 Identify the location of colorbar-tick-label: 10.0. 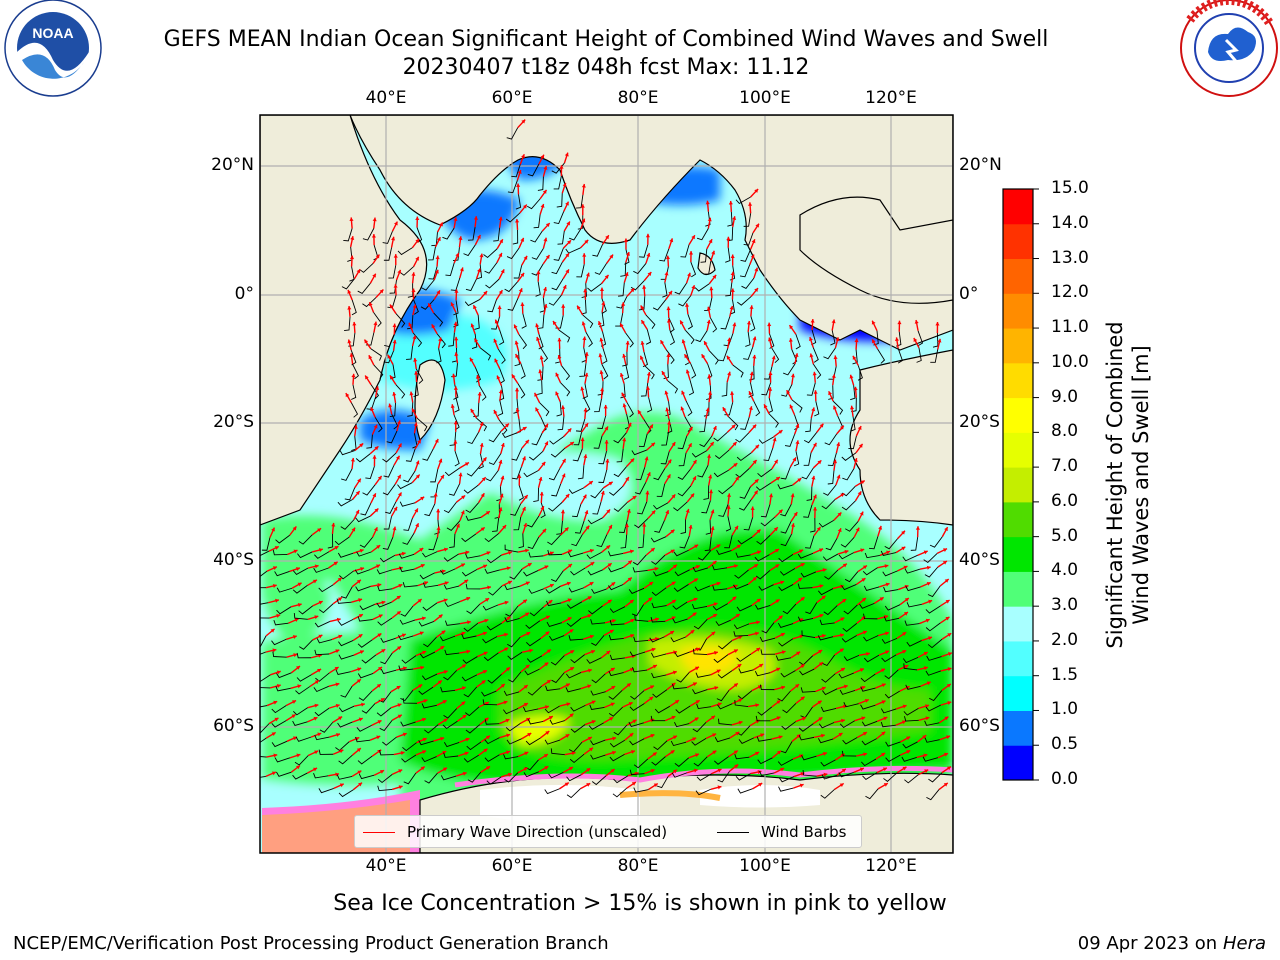
(1070, 361).